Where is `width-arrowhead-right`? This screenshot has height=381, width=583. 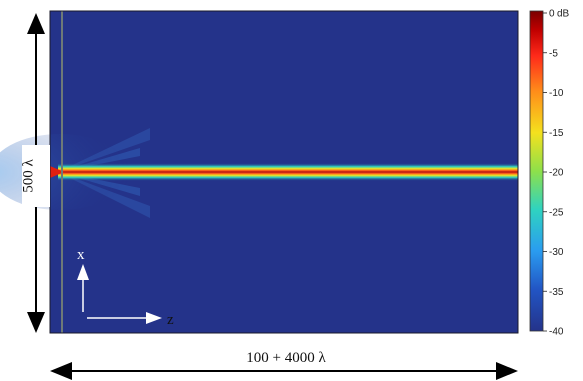
width-arrowhead-right is located at coordinates (507, 371).